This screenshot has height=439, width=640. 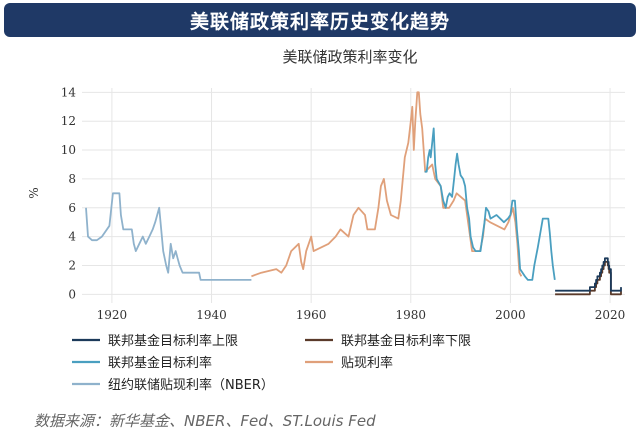 What do you see at coordinates (72, 294) in the screenshot?
I see `y-tick-label: 0` at bounding box center [72, 294].